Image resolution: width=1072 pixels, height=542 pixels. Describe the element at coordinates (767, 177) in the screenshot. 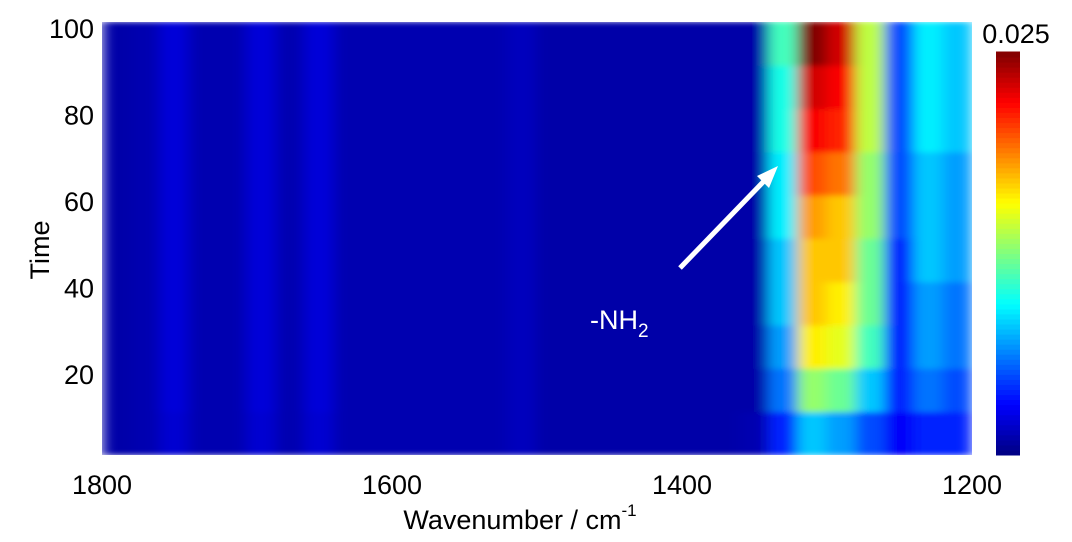

I see `annotation-arrowhead` at that location.